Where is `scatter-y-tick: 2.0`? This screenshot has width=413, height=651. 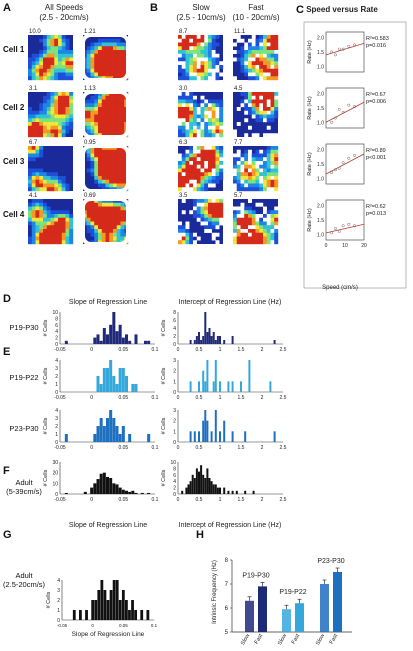
scatter-y-tick: 2.0 is located at coordinates (320, 95).